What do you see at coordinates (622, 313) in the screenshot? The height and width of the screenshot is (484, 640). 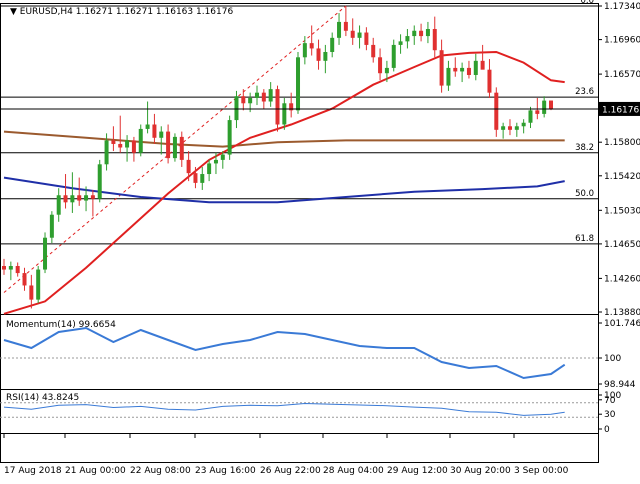 I see `price-axis-label: 1.13880` at bounding box center [622, 313].